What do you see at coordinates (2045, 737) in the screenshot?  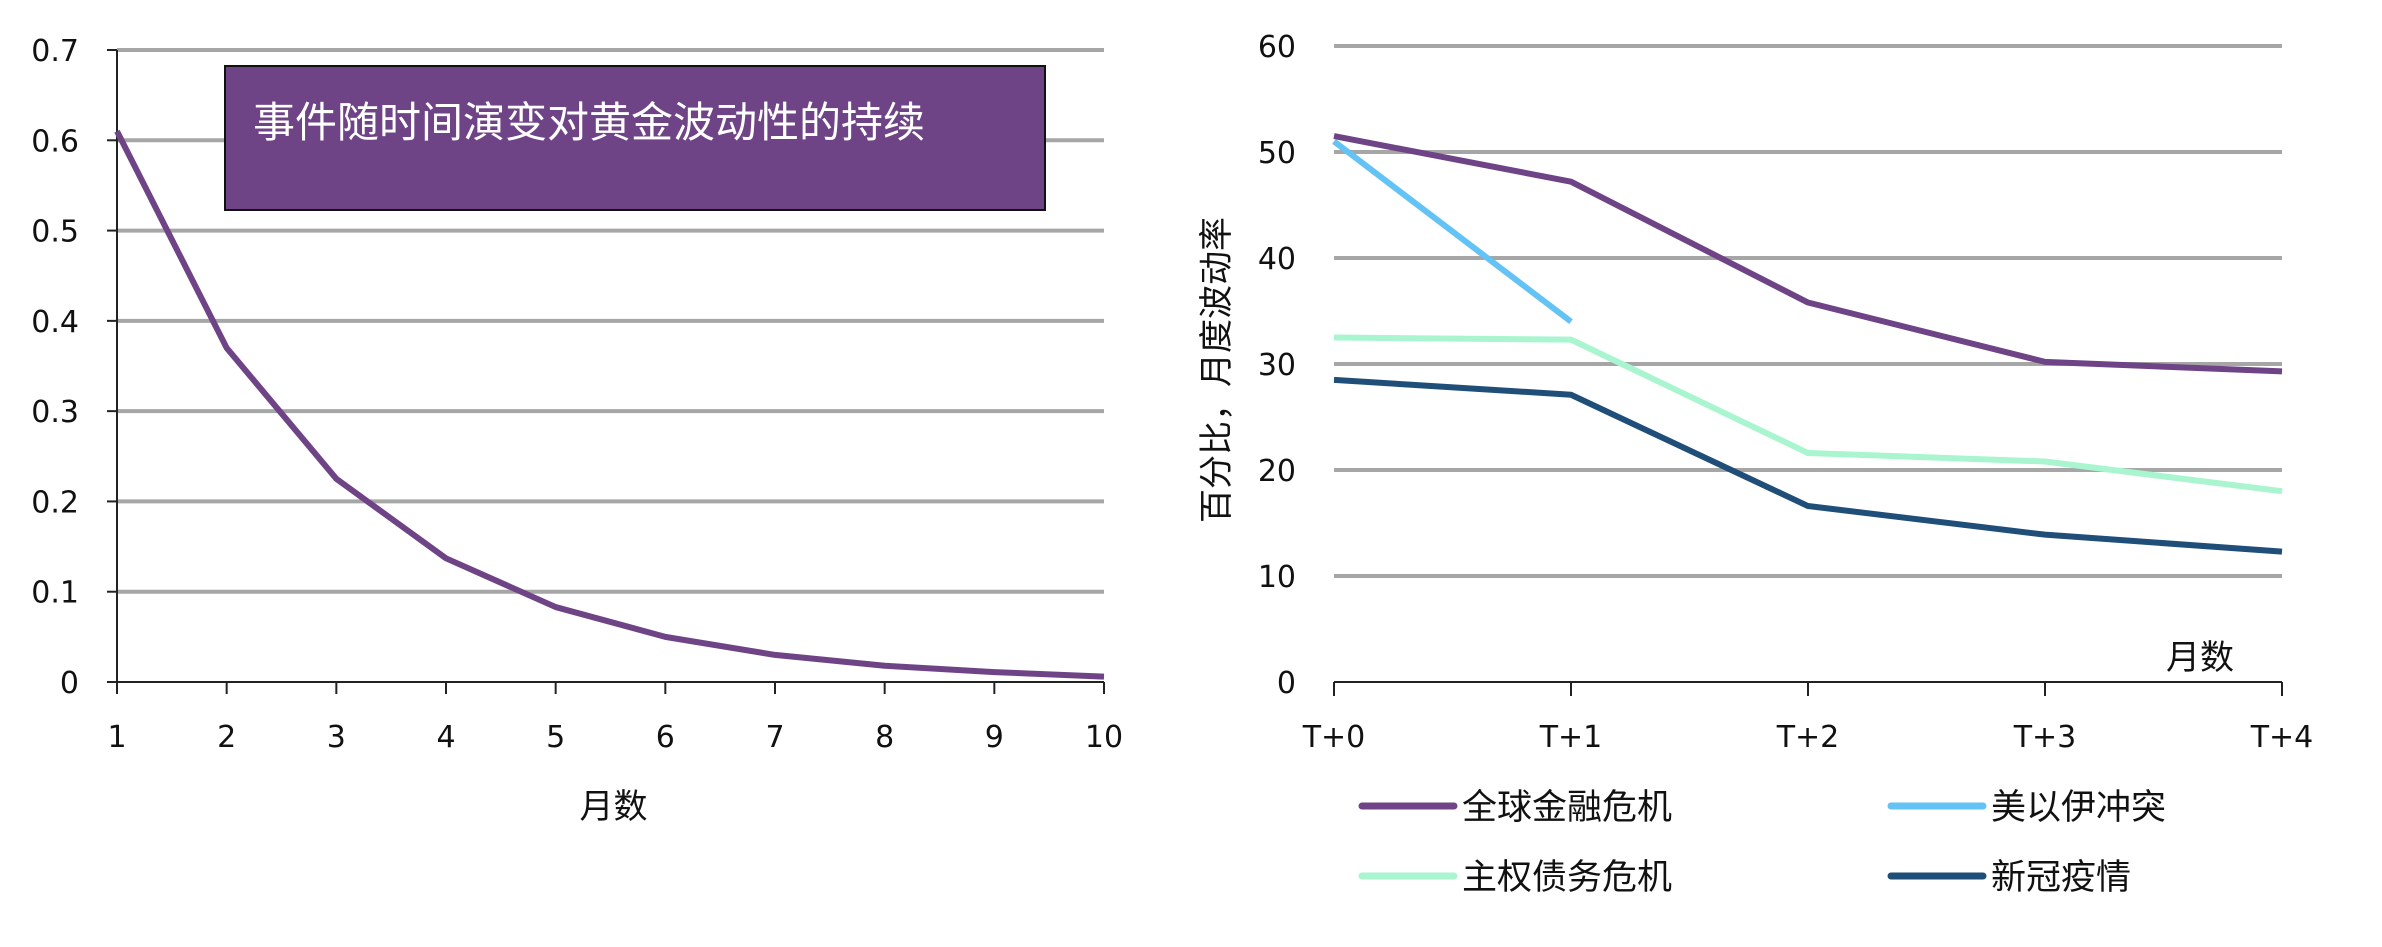 I see `x-tick-label: T+3` at bounding box center [2045, 737].